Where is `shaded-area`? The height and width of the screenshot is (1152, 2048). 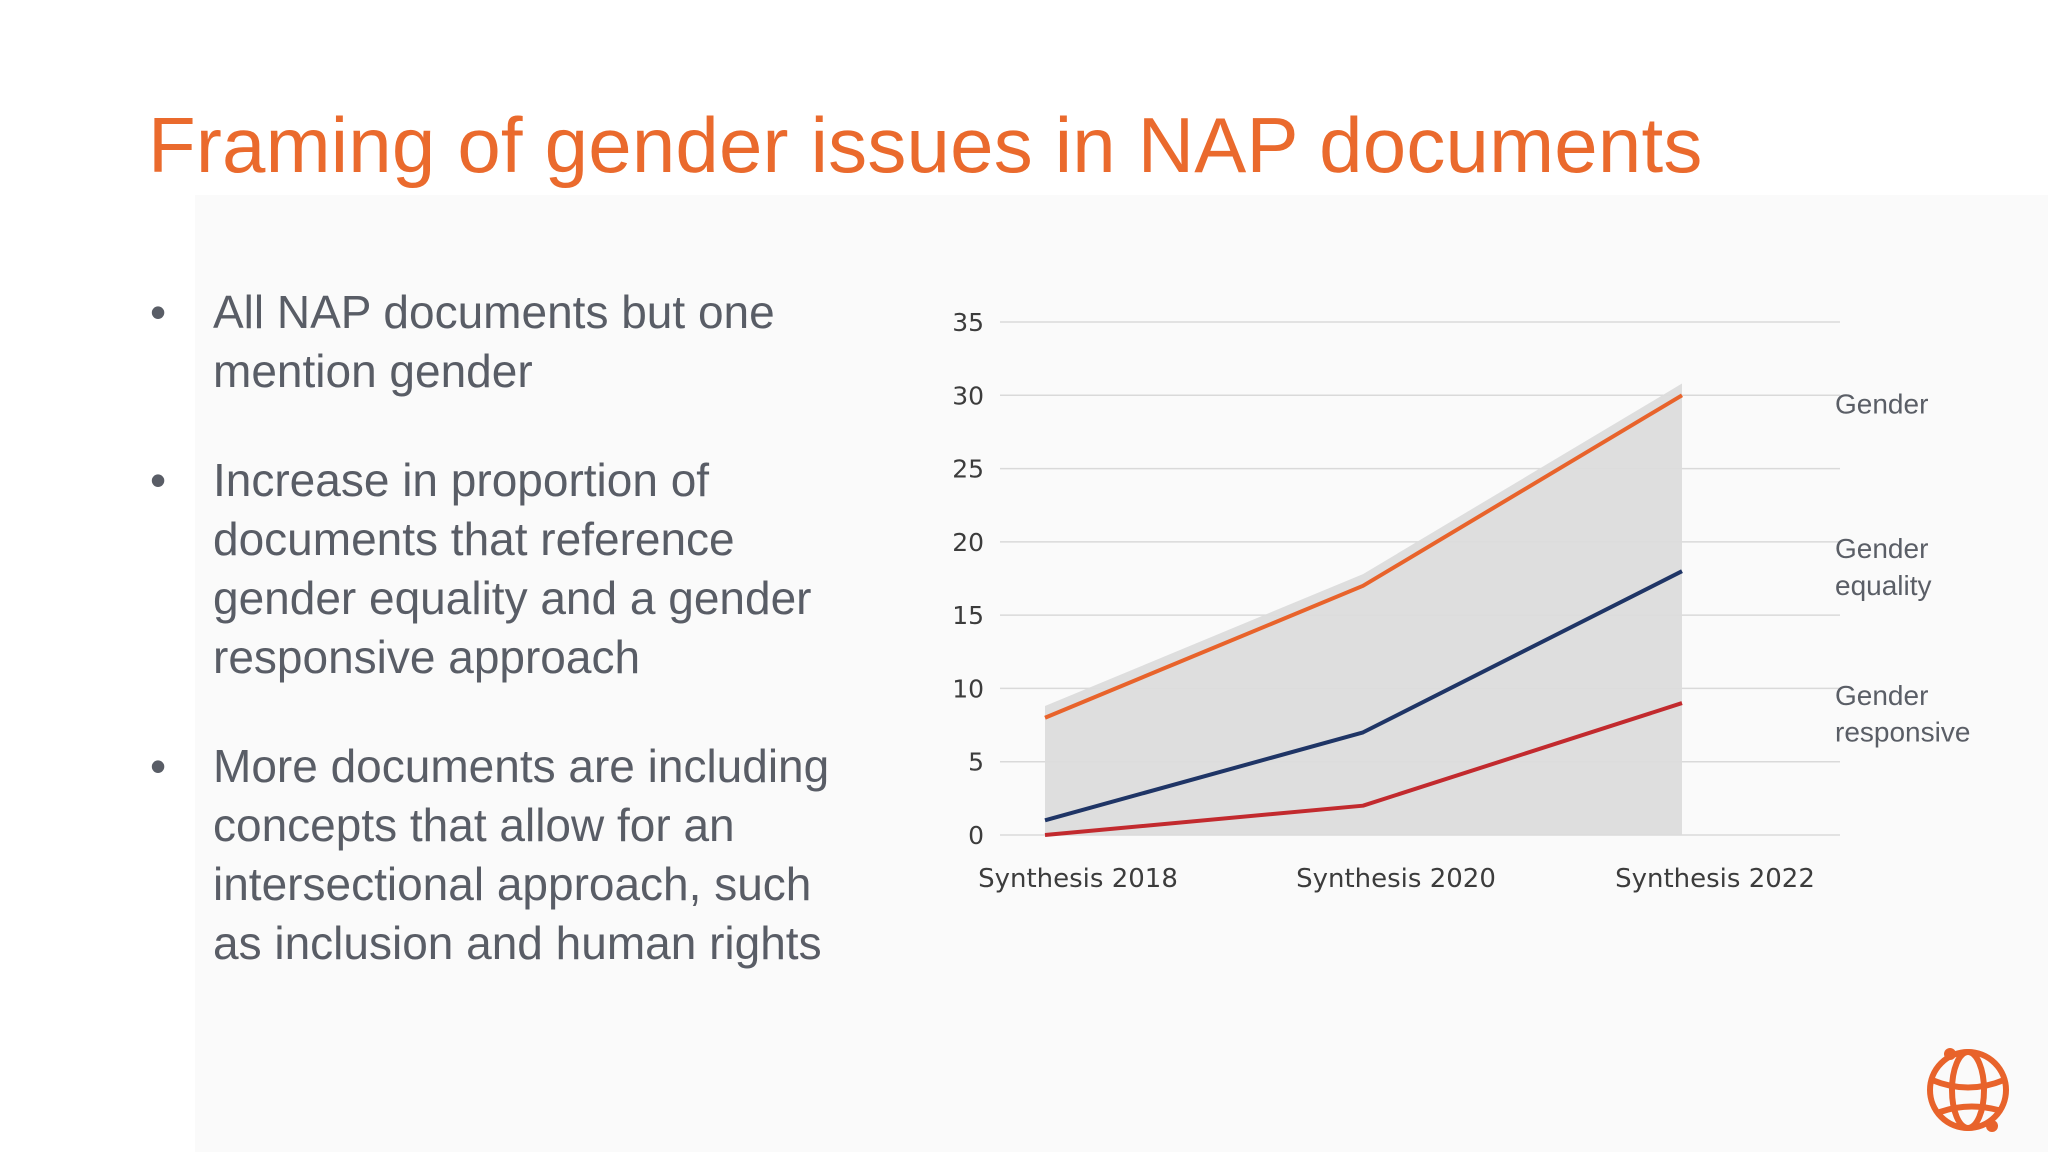 shaded-area is located at coordinates (1363, 609).